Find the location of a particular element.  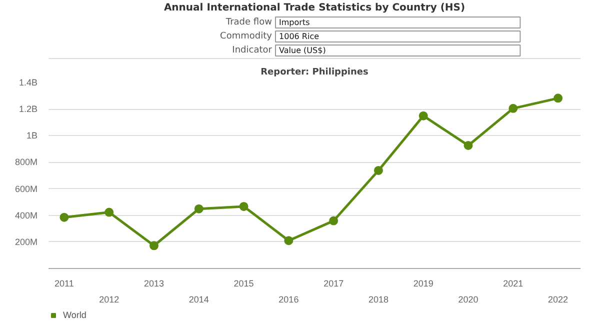

x-tick-label: 2018 is located at coordinates (378, 299).